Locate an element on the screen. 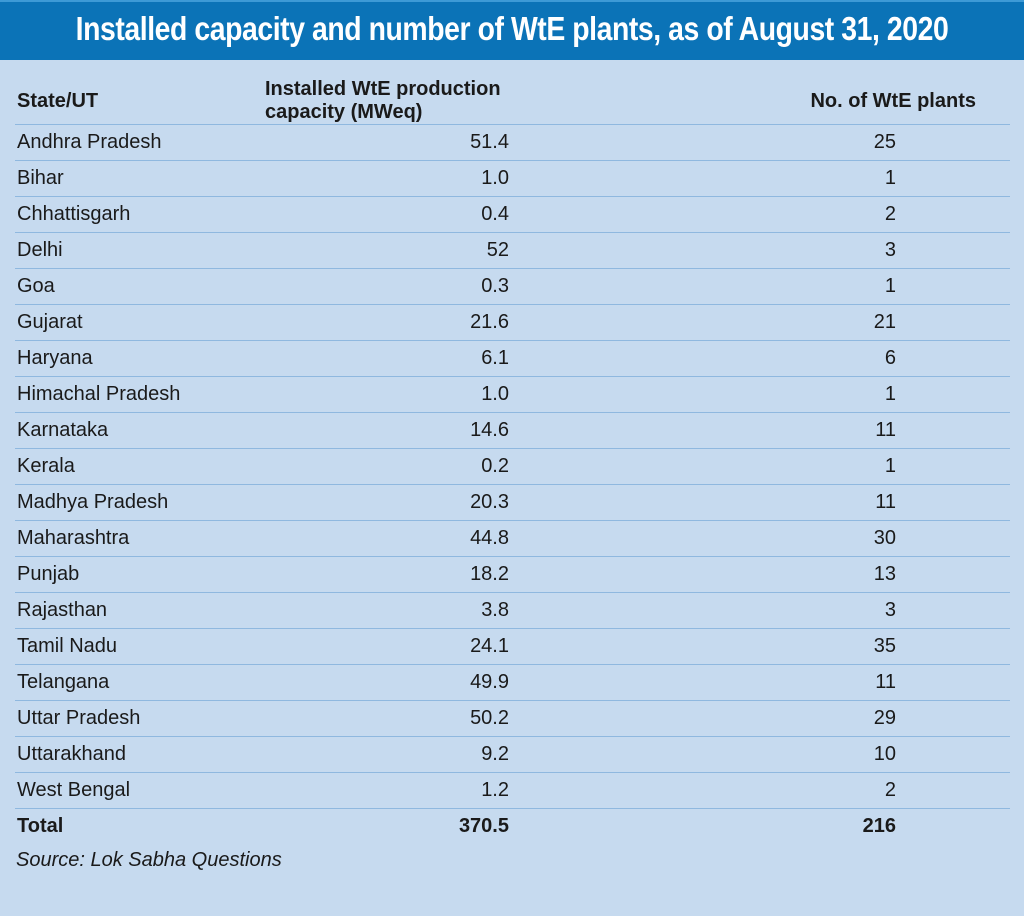 The image size is (1024, 916). capacity-cell: 6.1 is located at coordinates (382, 358).